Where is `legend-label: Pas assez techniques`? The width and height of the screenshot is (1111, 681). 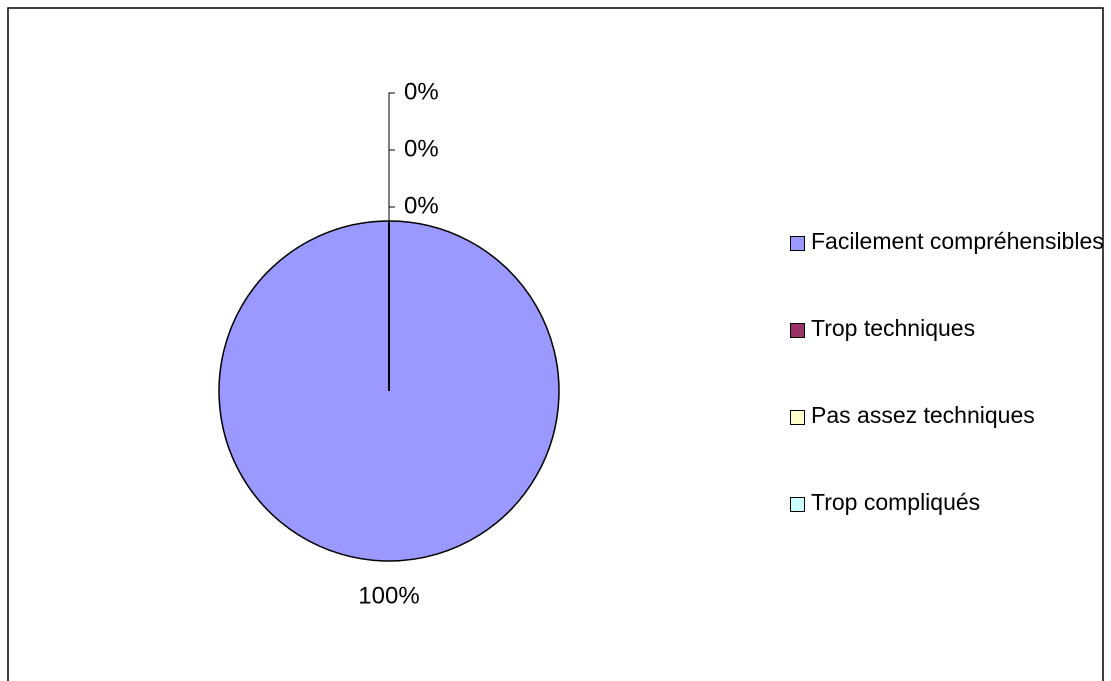 legend-label: Pas assez techniques is located at coordinates (923, 415).